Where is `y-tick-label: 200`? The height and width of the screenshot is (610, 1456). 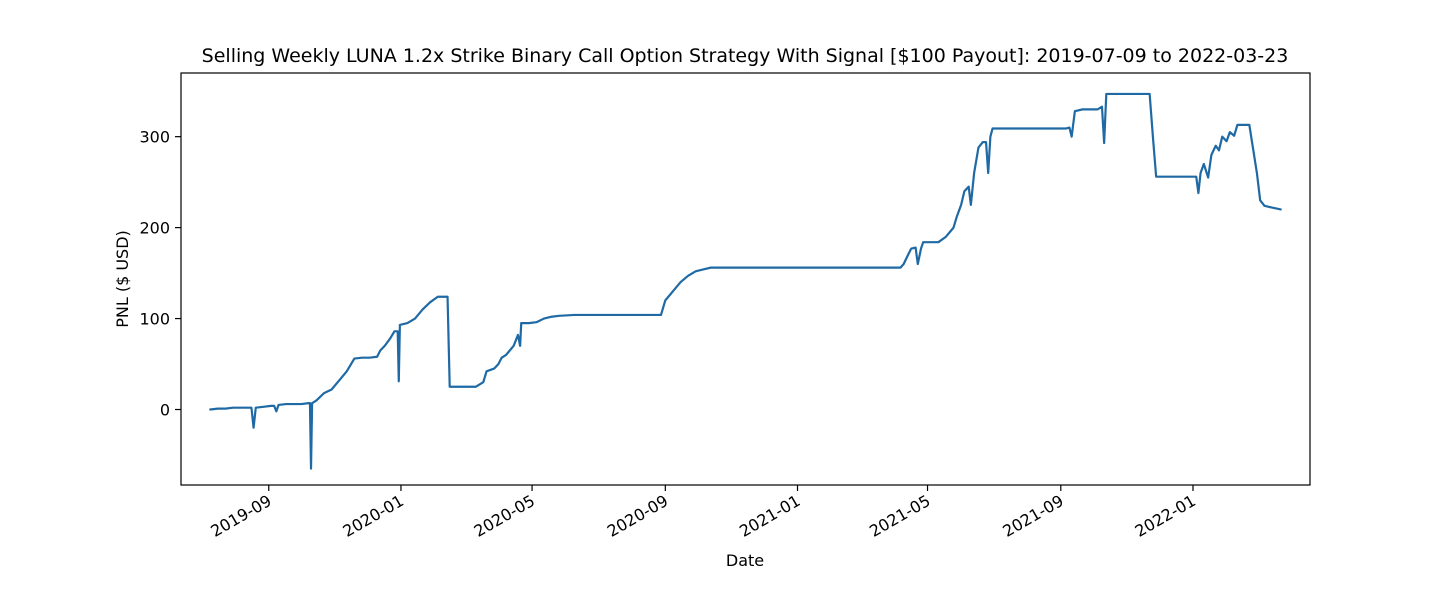
y-tick-label: 200 is located at coordinates (154, 228).